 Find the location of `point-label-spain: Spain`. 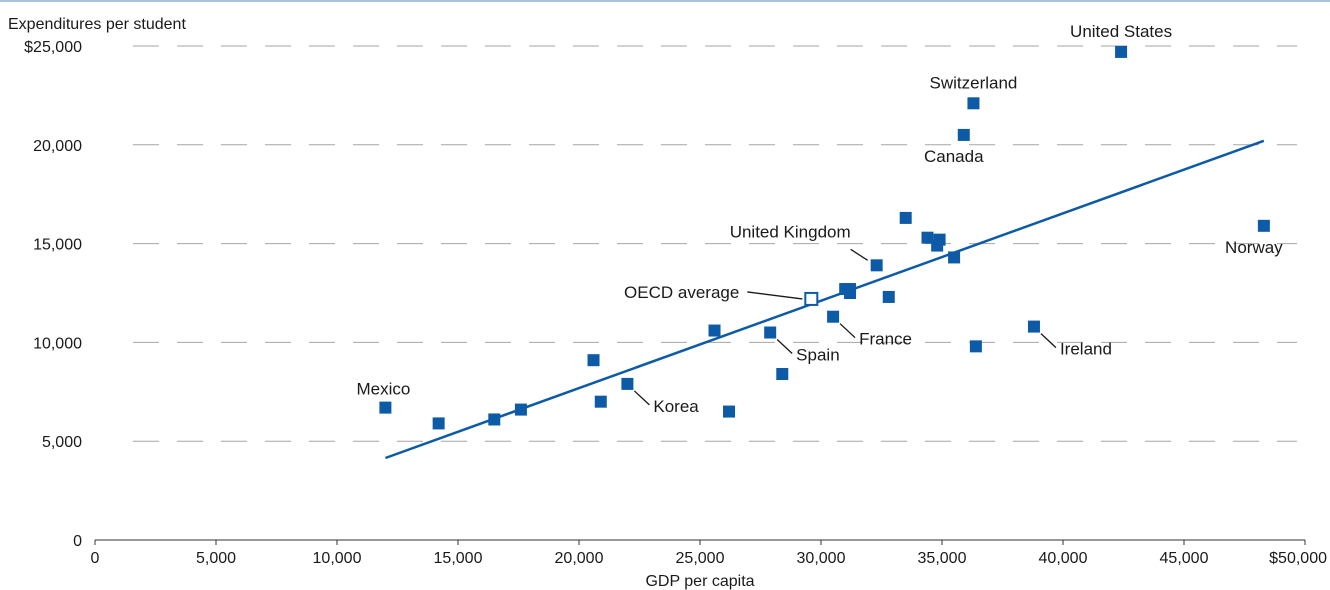

point-label-spain: Spain is located at coordinates (817, 355).